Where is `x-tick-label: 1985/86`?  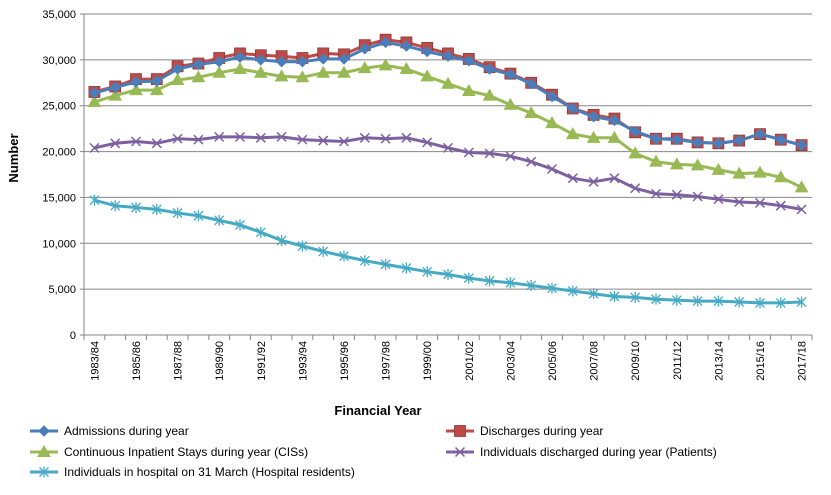
x-tick-label: 1985/86 is located at coordinates (137, 361).